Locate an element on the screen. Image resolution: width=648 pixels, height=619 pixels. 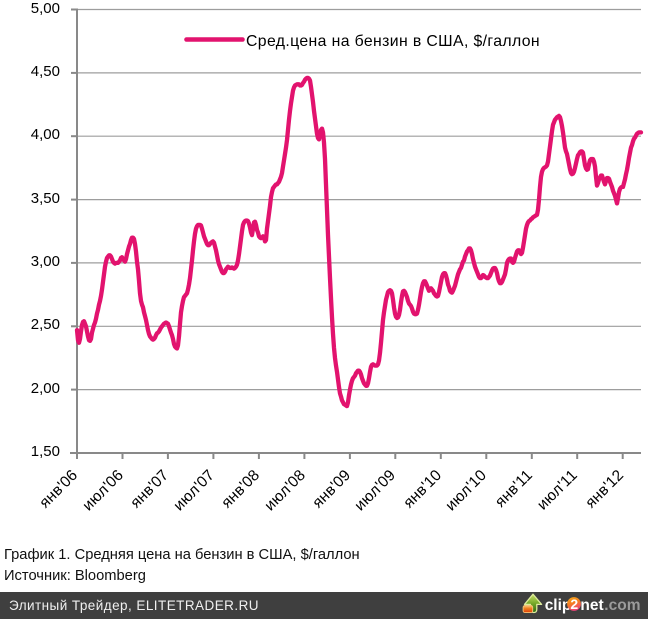
svg-text: clip is located at coordinates (558, 605).